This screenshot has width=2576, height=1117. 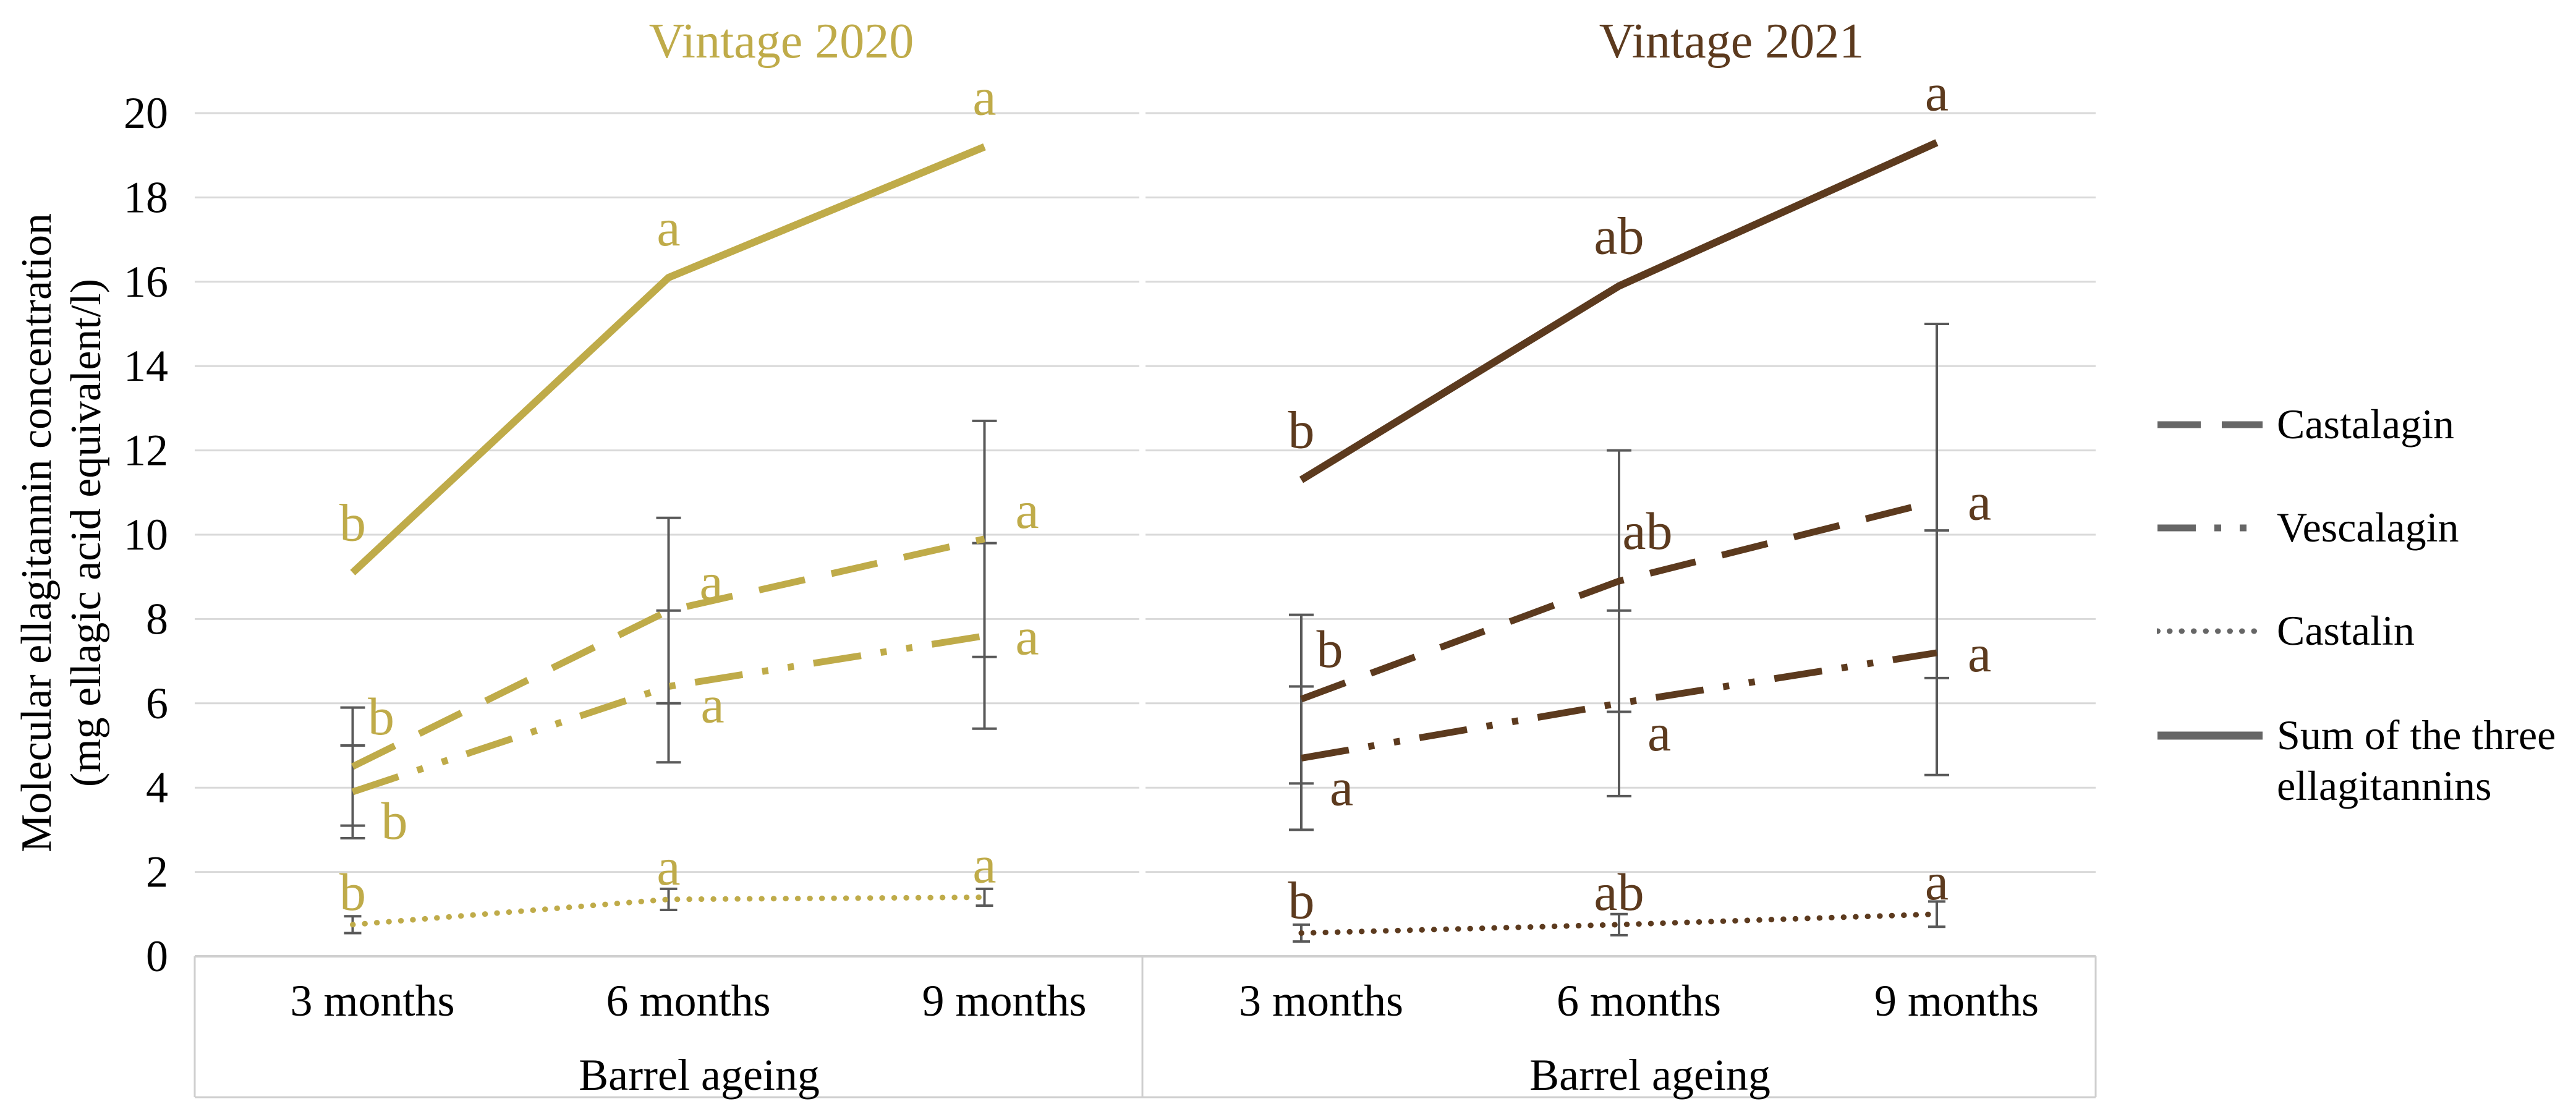 I want to click on y-tick-label: 10, so click(x=146, y=534).